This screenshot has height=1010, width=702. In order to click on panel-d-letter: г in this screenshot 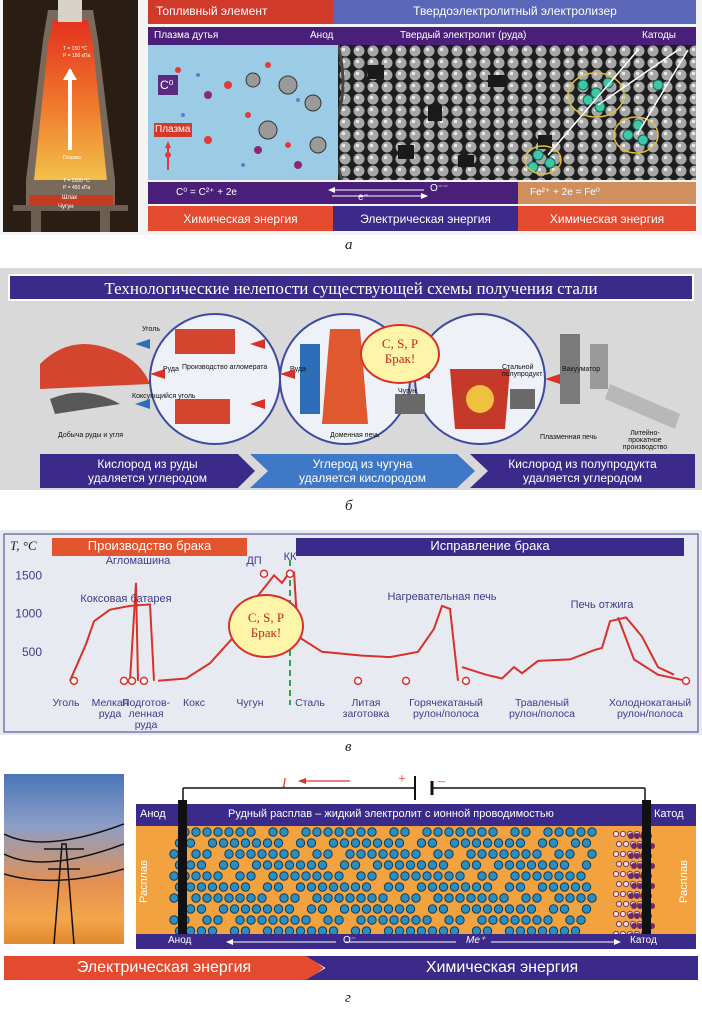, I will do `click(348, 998)`.